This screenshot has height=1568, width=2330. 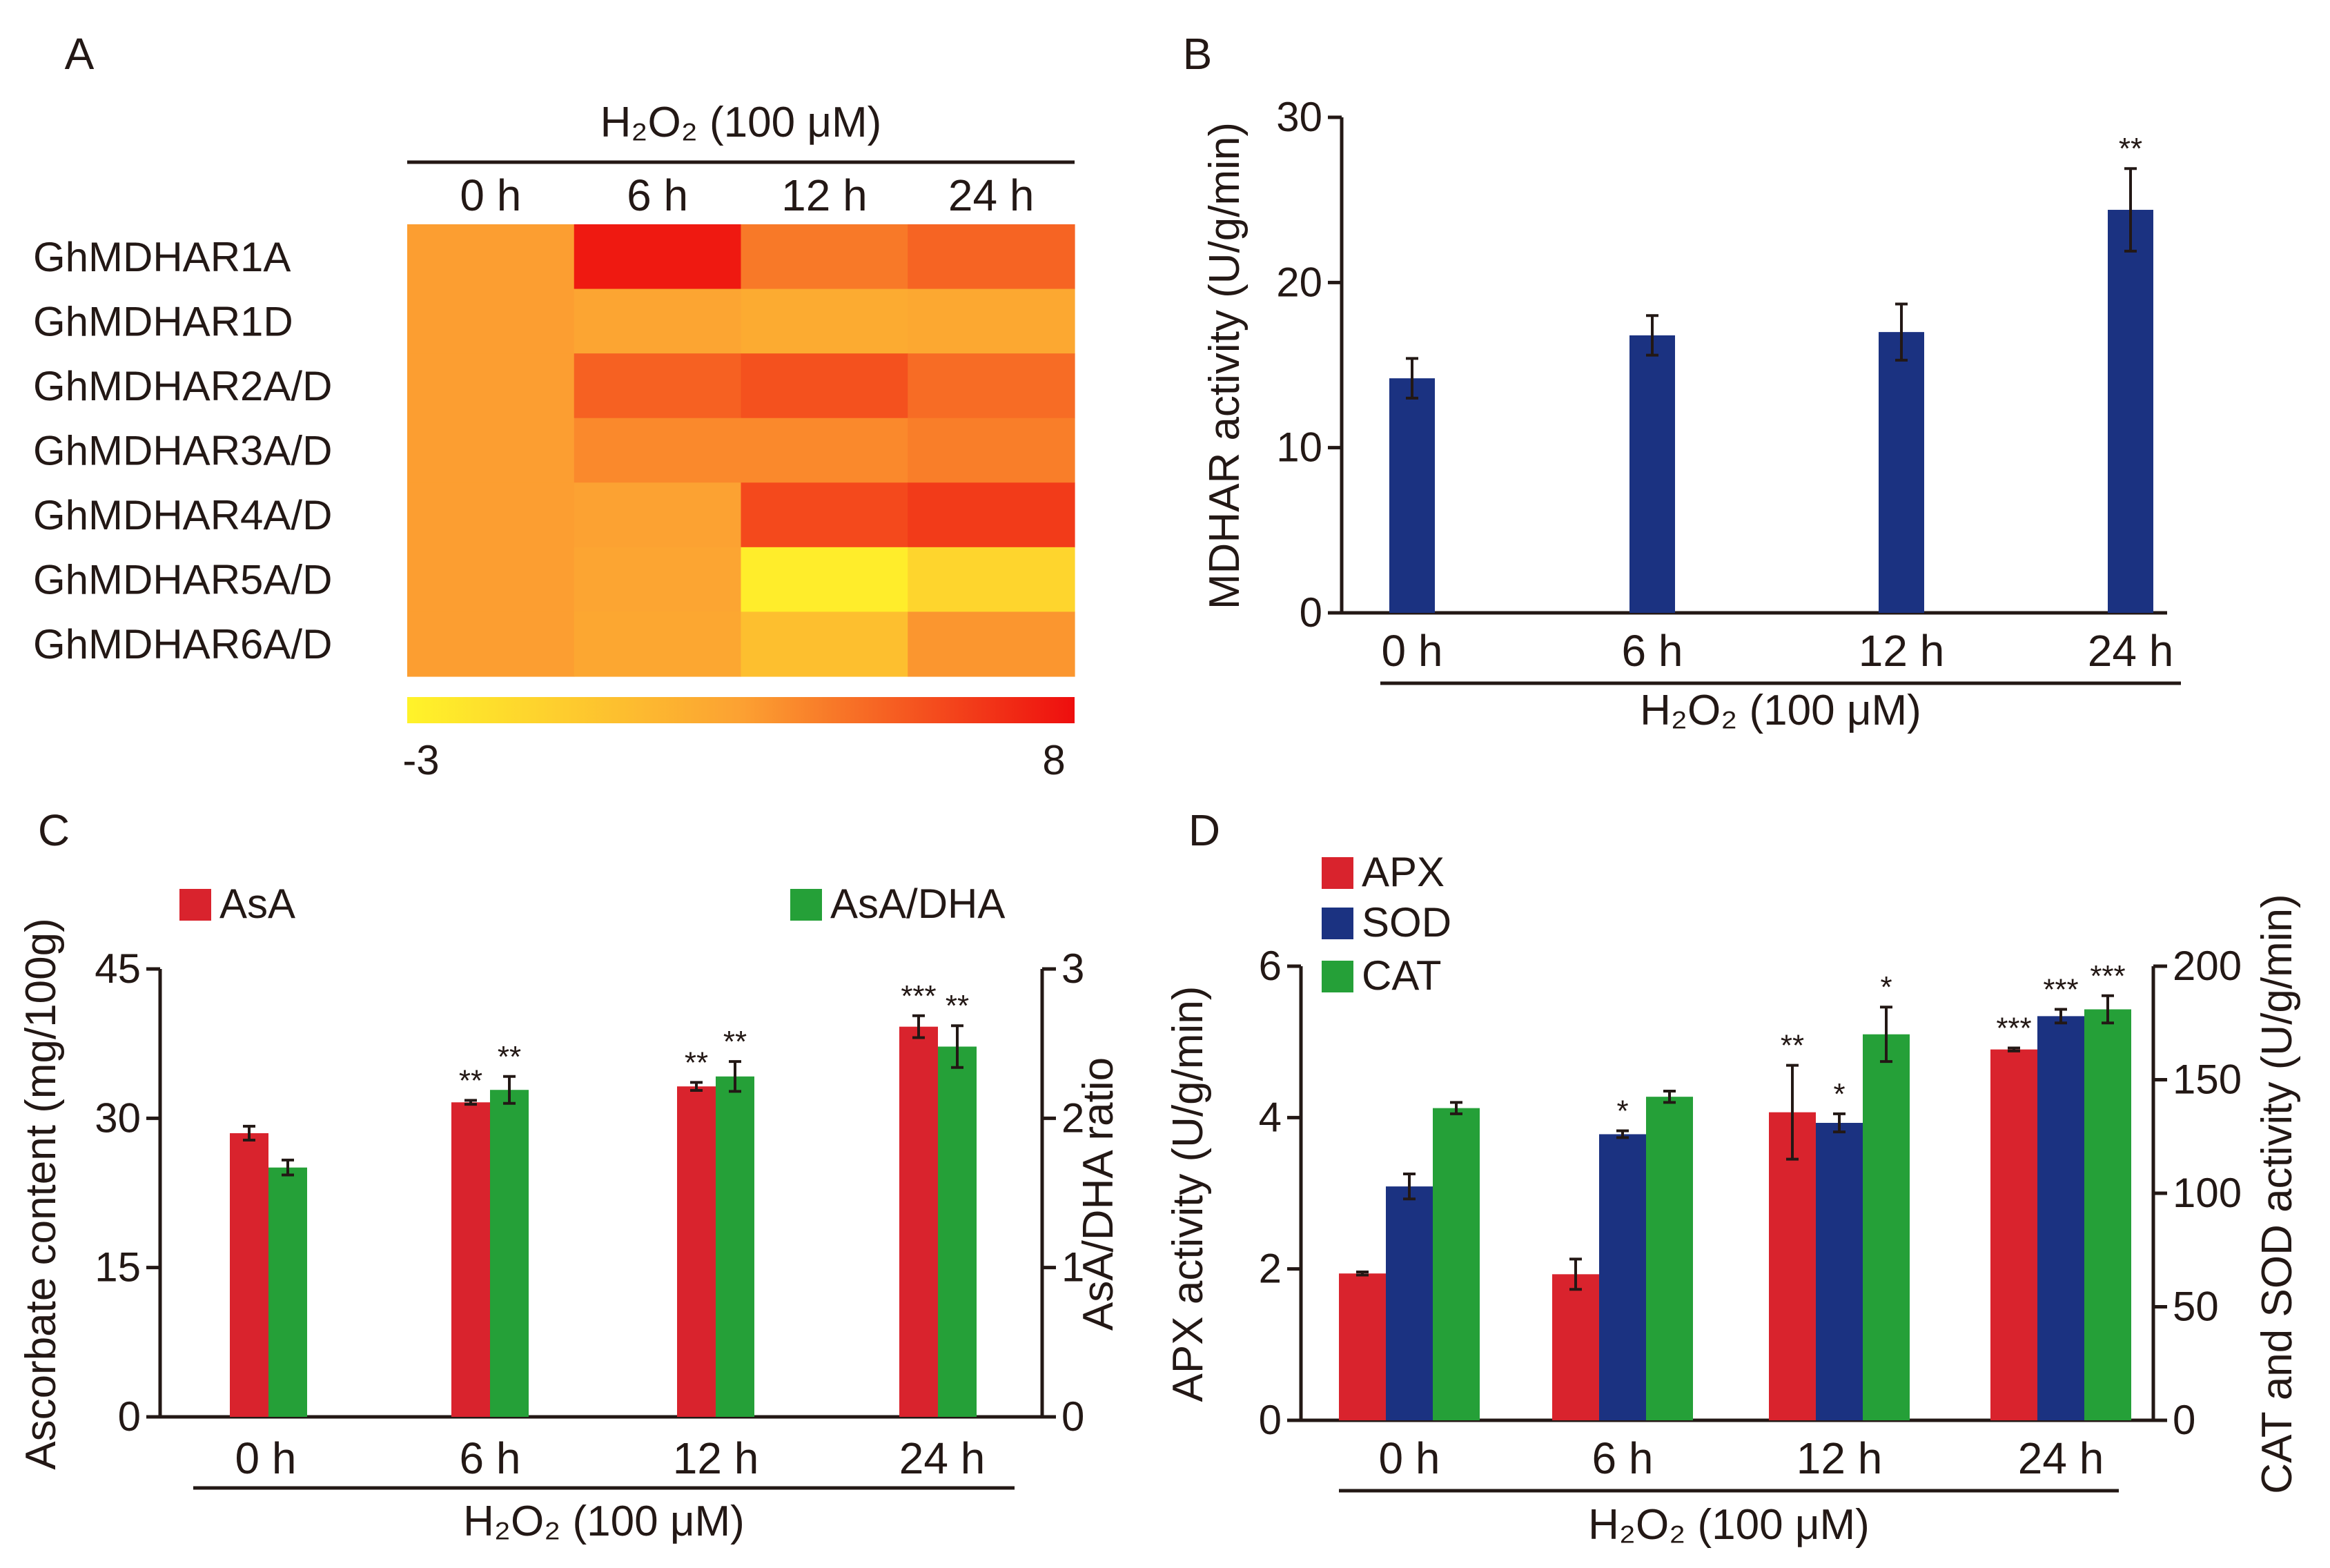 I want to click on y-tick-label-right: 2, so click(x=1073, y=1118).